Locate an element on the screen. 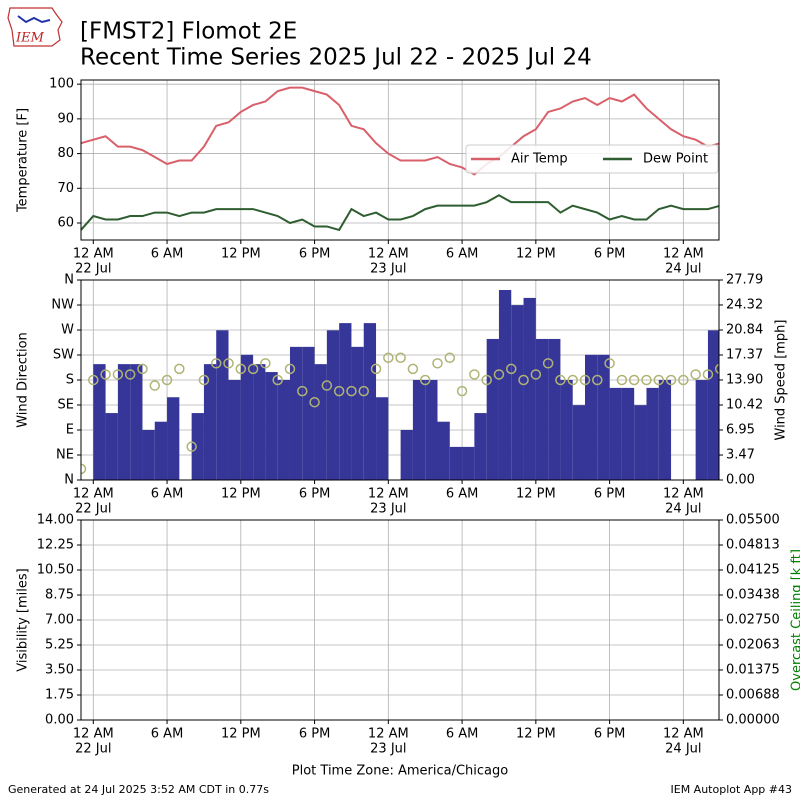  y-tick-label: 1.75 is located at coordinates (59, 695).